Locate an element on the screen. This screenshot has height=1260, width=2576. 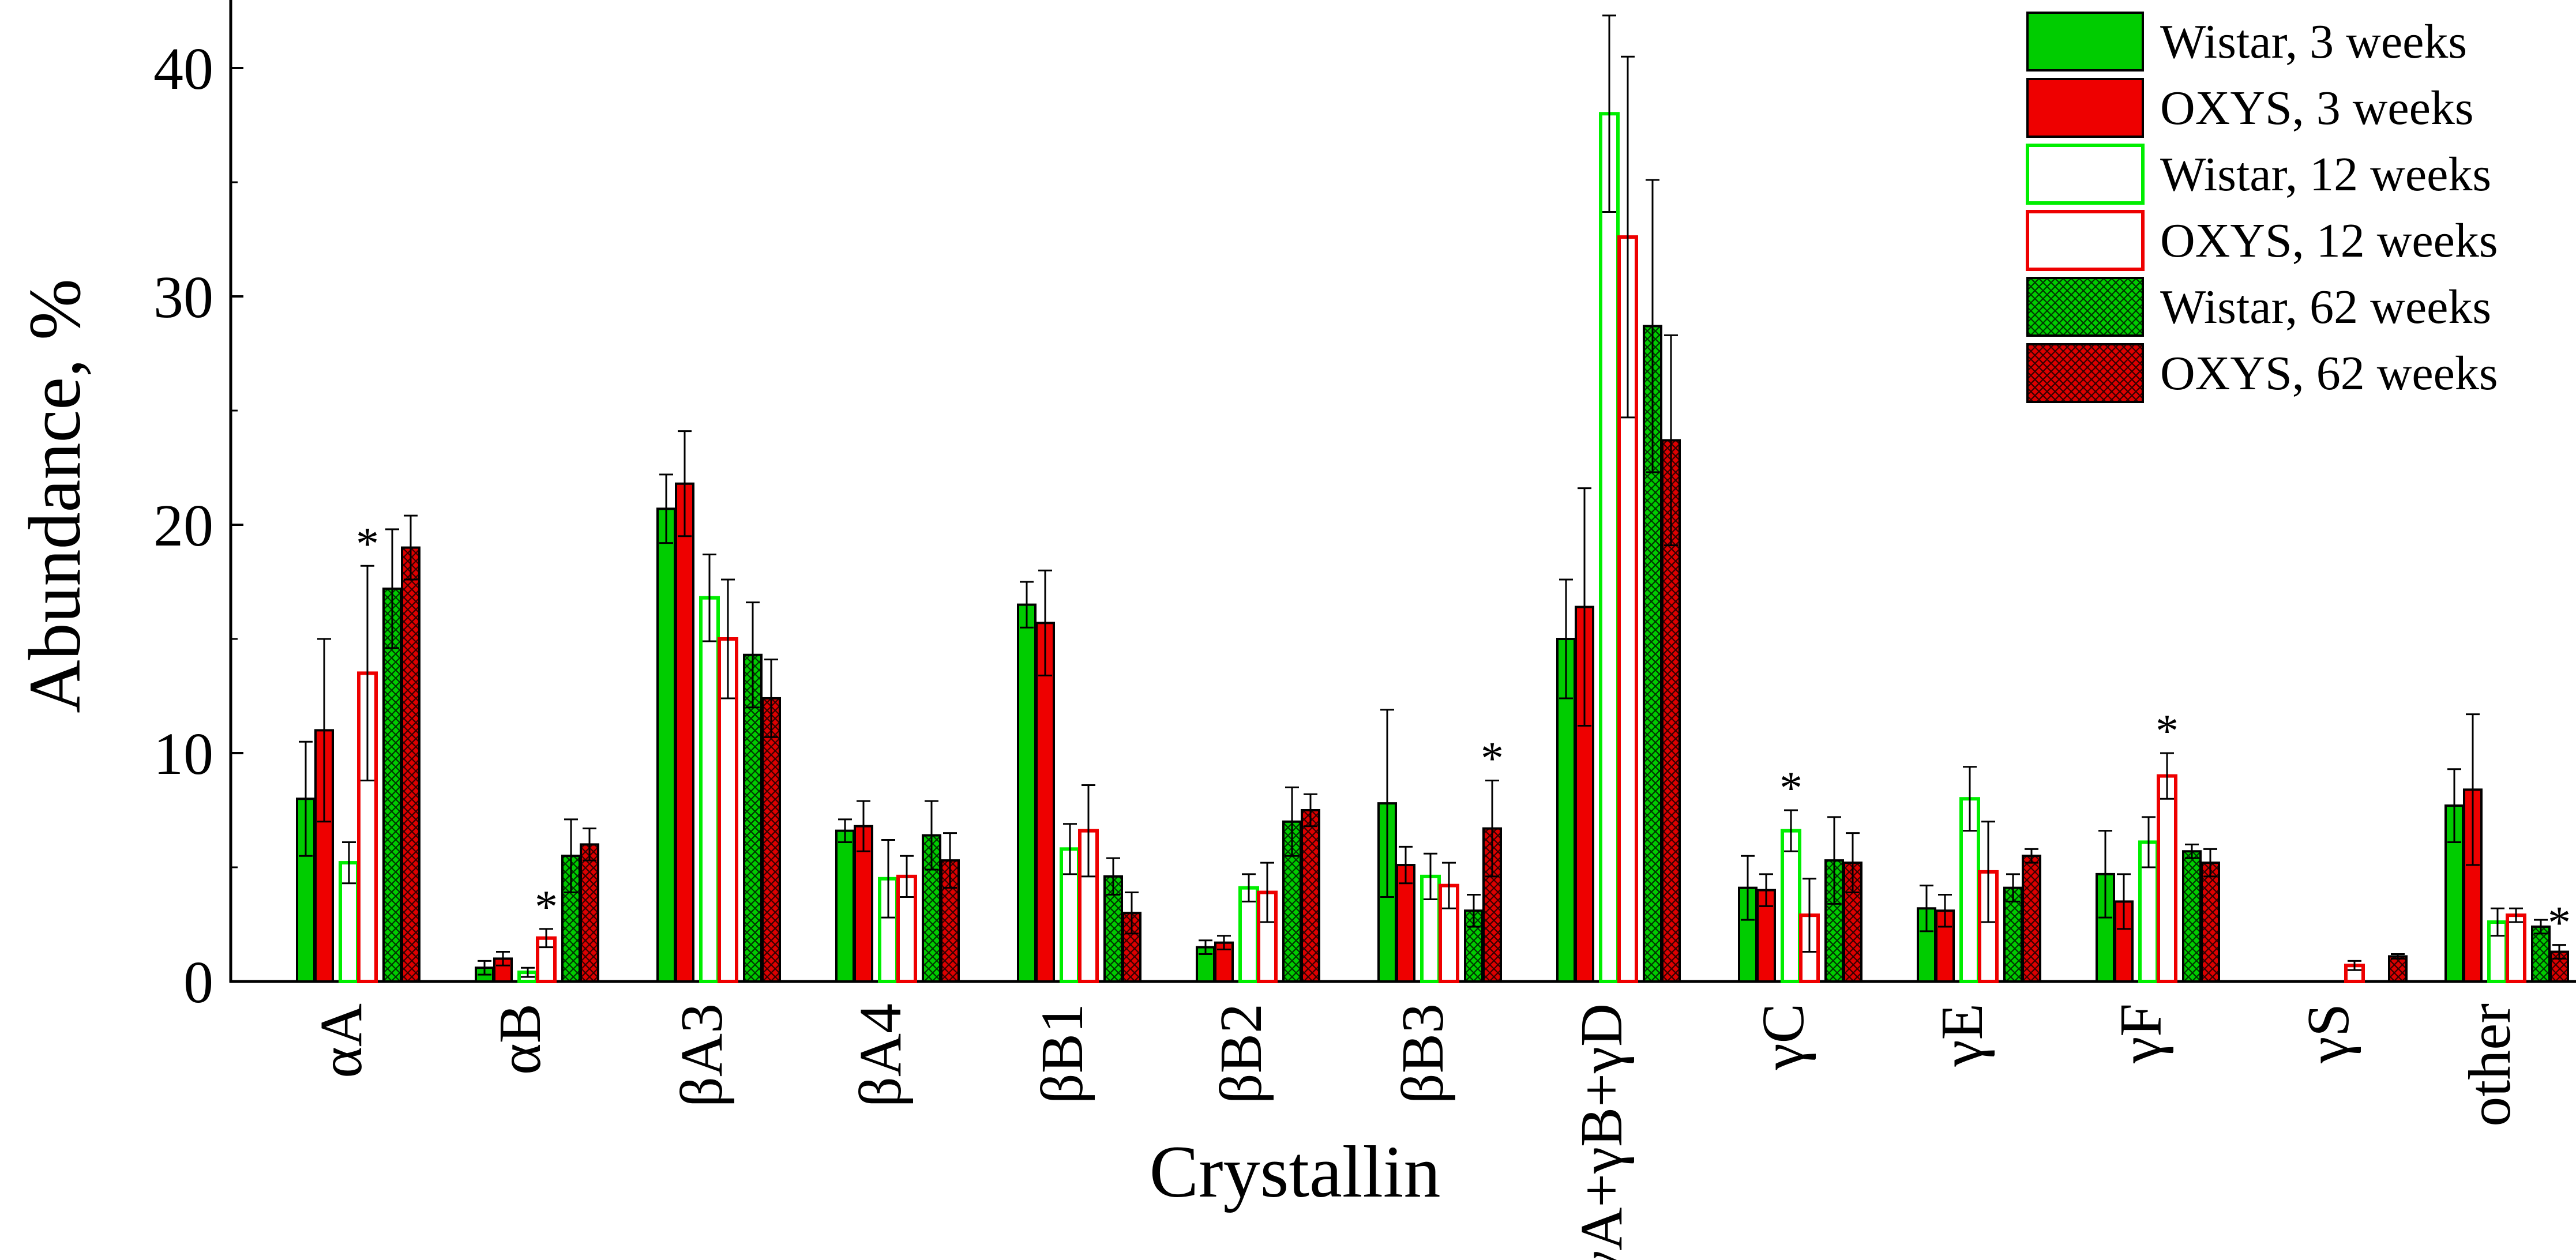
y-axis-label: Abundance, % is located at coordinates (55, 496).